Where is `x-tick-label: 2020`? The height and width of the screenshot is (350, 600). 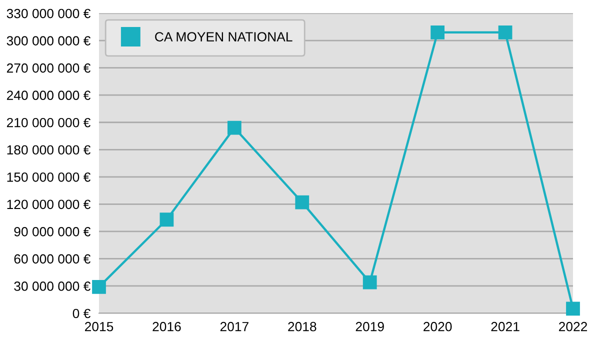 x-tick-label: 2020 is located at coordinates (438, 327).